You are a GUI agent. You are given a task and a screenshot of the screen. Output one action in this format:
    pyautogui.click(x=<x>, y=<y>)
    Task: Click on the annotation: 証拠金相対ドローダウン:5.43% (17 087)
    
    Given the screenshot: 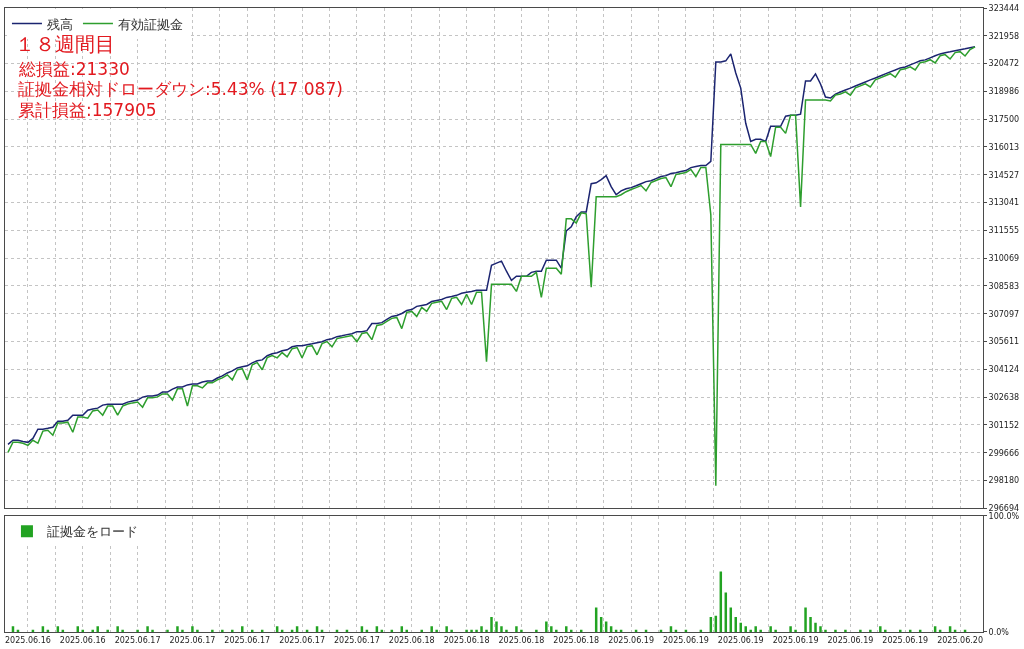 What is the action you would take?
    pyautogui.click(x=180, y=89)
    